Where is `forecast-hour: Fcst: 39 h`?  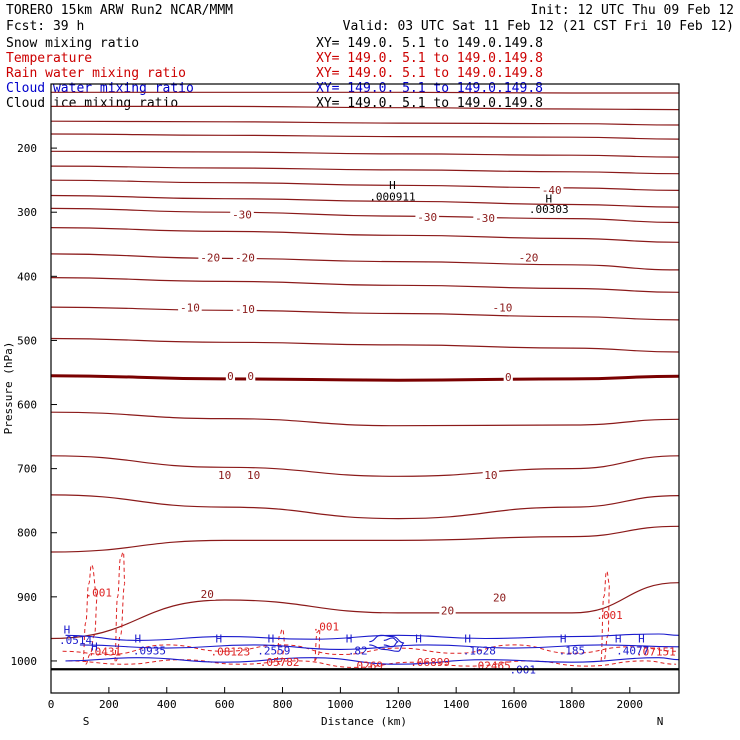
forecast-hour: Fcst: 39 h is located at coordinates (45, 26).